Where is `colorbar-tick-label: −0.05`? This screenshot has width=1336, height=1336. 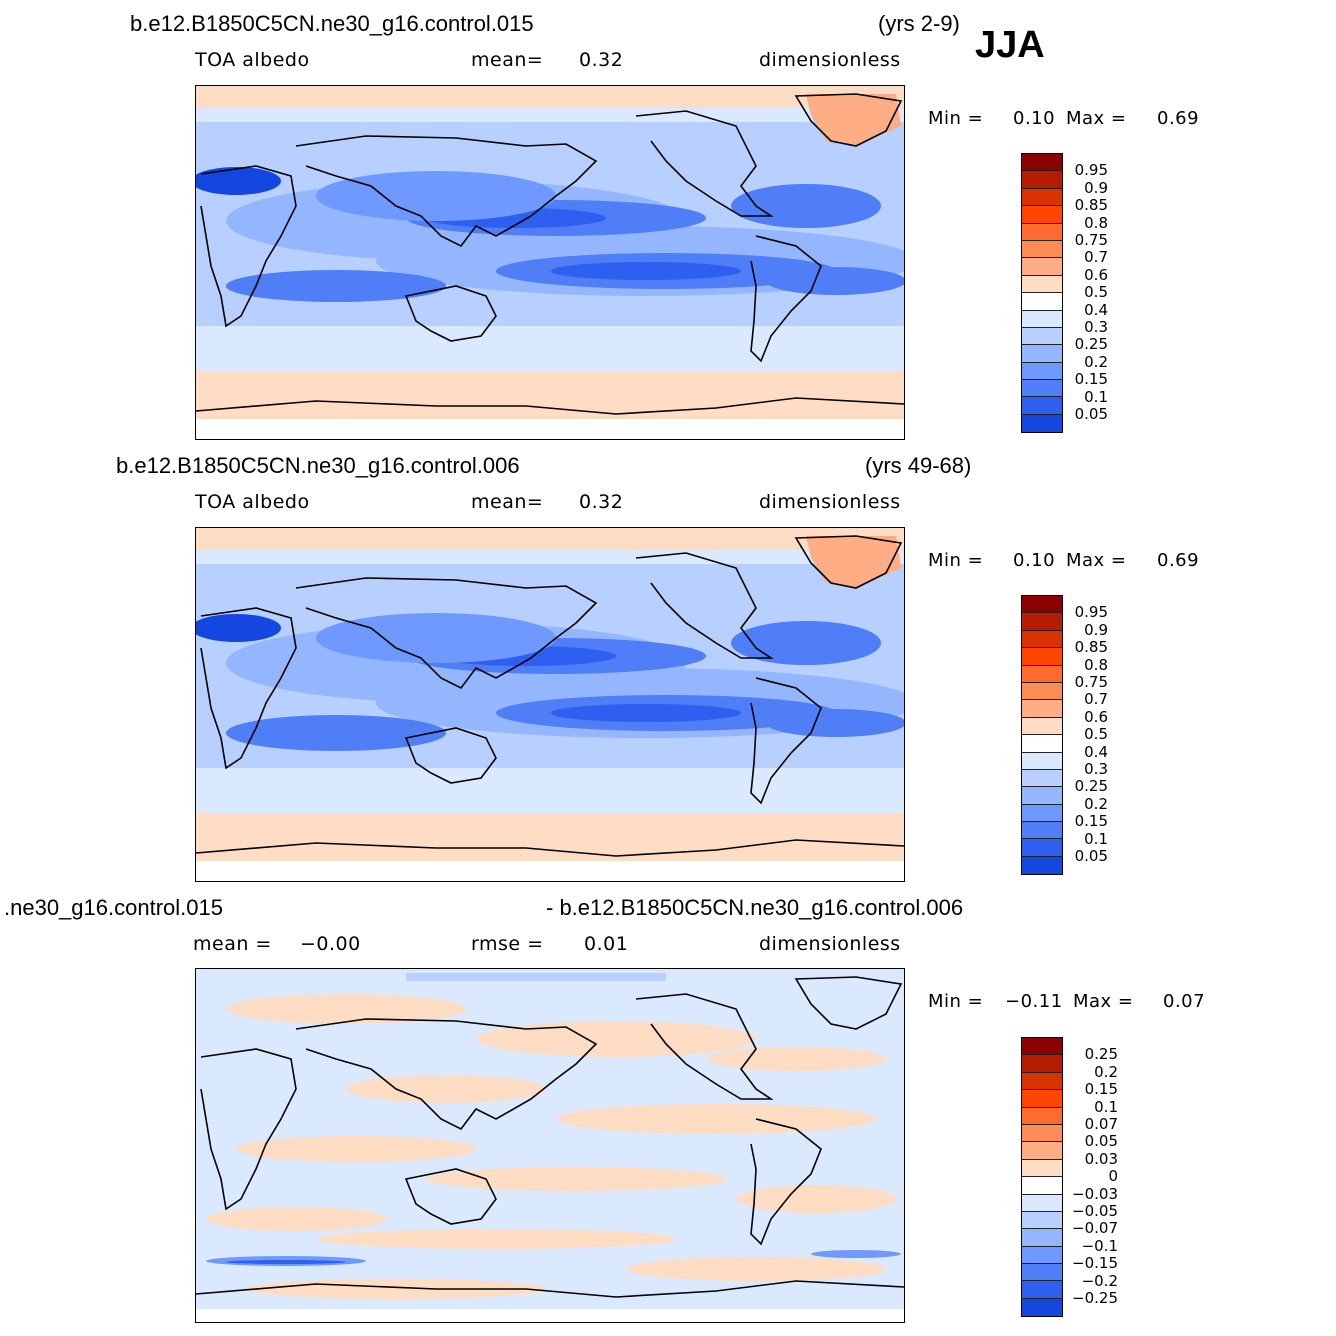 colorbar-tick-label: −0.05 is located at coordinates (1095, 1211).